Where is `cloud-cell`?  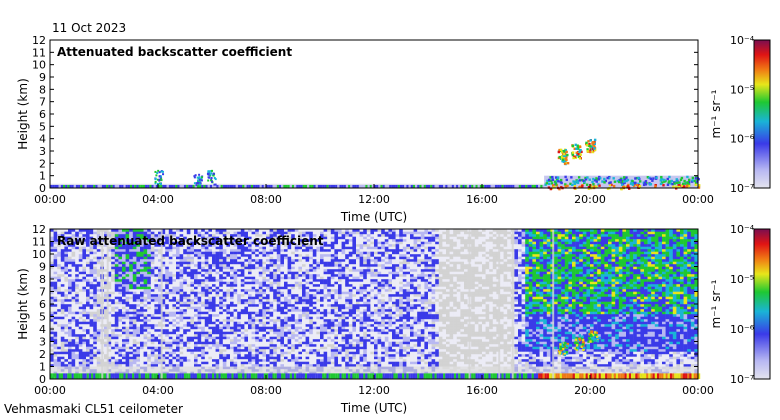 cloud-cell is located at coordinates (201, 177).